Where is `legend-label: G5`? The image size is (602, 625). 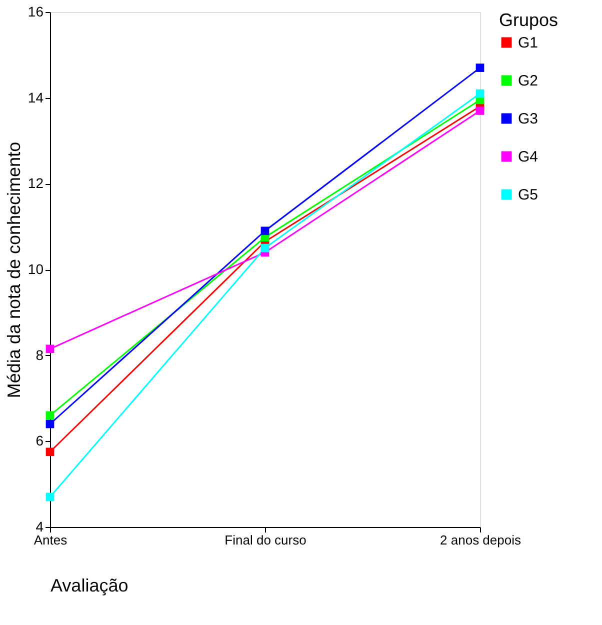
legend-label: G5 is located at coordinates (528, 195).